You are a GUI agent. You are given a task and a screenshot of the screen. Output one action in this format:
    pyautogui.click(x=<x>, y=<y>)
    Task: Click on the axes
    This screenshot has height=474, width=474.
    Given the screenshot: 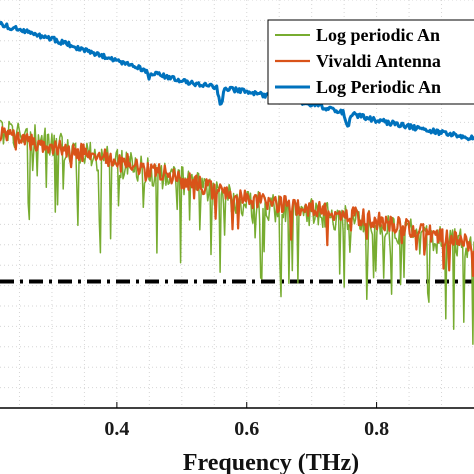 What is the action you would take?
    pyautogui.click(x=237, y=405)
    